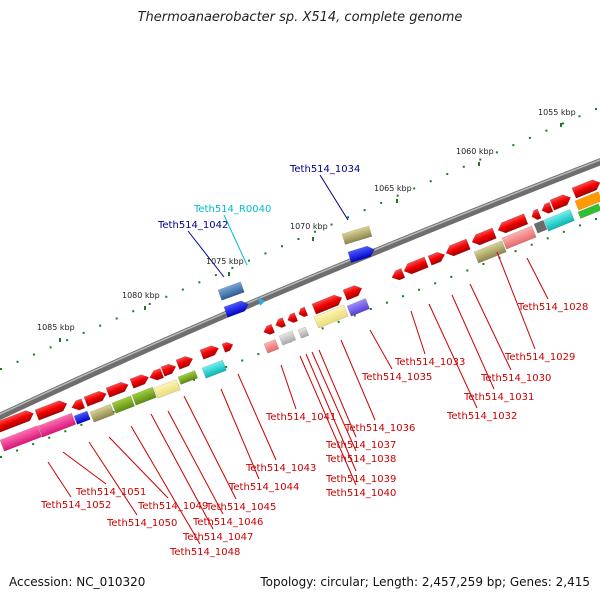 This screenshot has width=600, height=600. What do you see at coordinates (557, 112) in the screenshot?
I see `kbp-tick-label: 1055 kbp` at bounding box center [557, 112].